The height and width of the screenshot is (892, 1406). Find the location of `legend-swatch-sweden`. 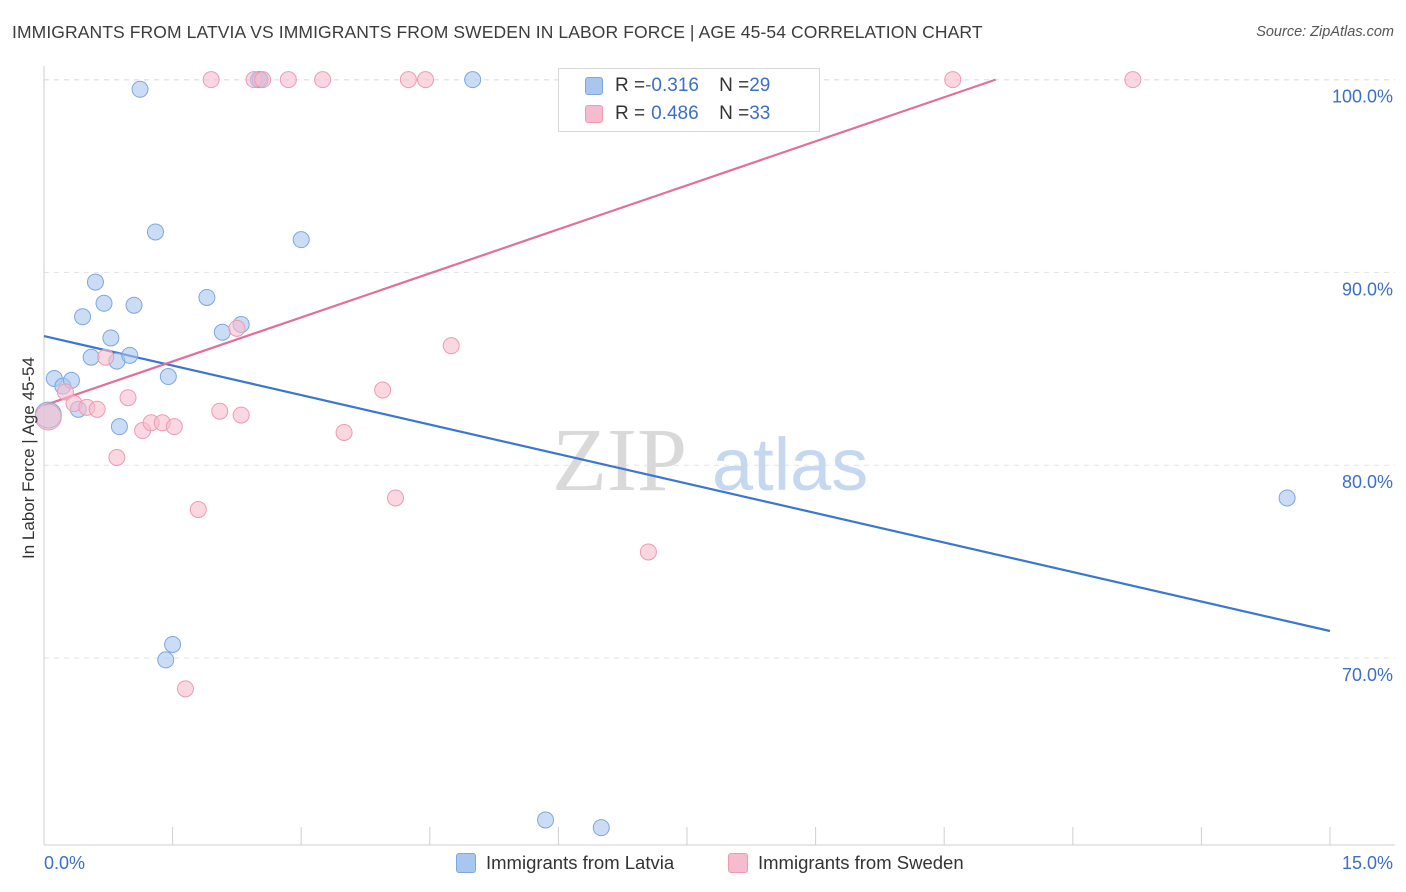

legend-swatch-sweden is located at coordinates (594, 114).